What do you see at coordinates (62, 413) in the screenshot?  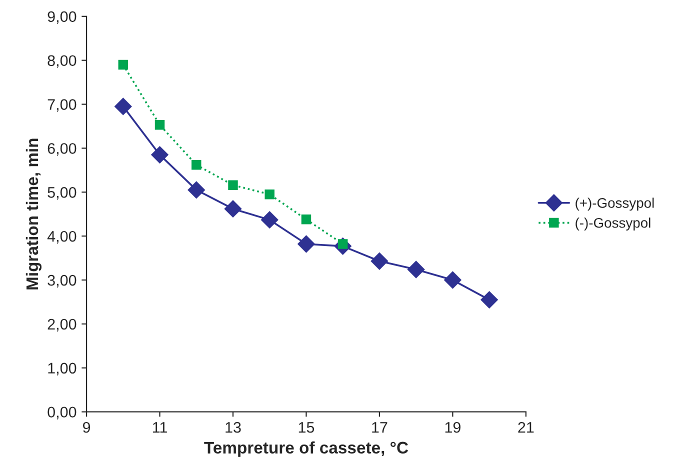 I see `y-tick-label: 0,00` at bounding box center [62, 413].